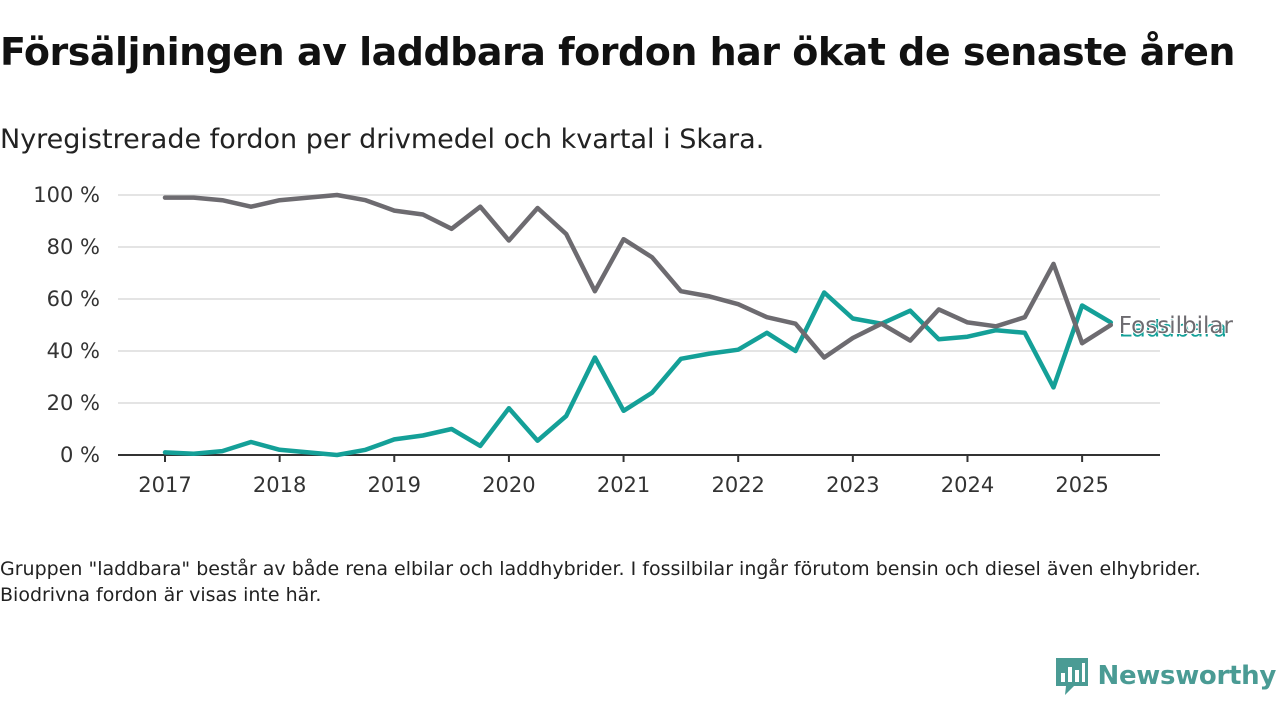  Describe the element at coordinates (1081, 485) in the screenshot. I see `x-tick-label: 2025` at that location.